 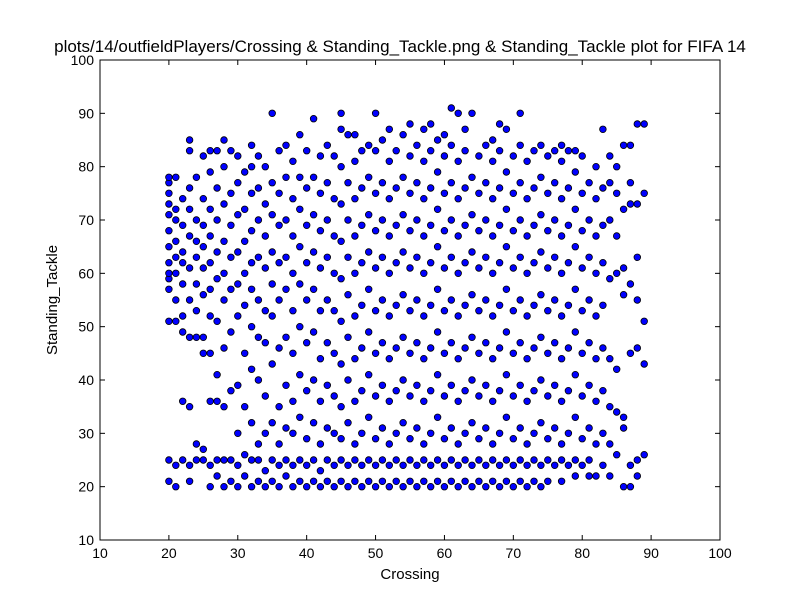 I want to click on y-tick-label: 70, so click(x=86, y=220).